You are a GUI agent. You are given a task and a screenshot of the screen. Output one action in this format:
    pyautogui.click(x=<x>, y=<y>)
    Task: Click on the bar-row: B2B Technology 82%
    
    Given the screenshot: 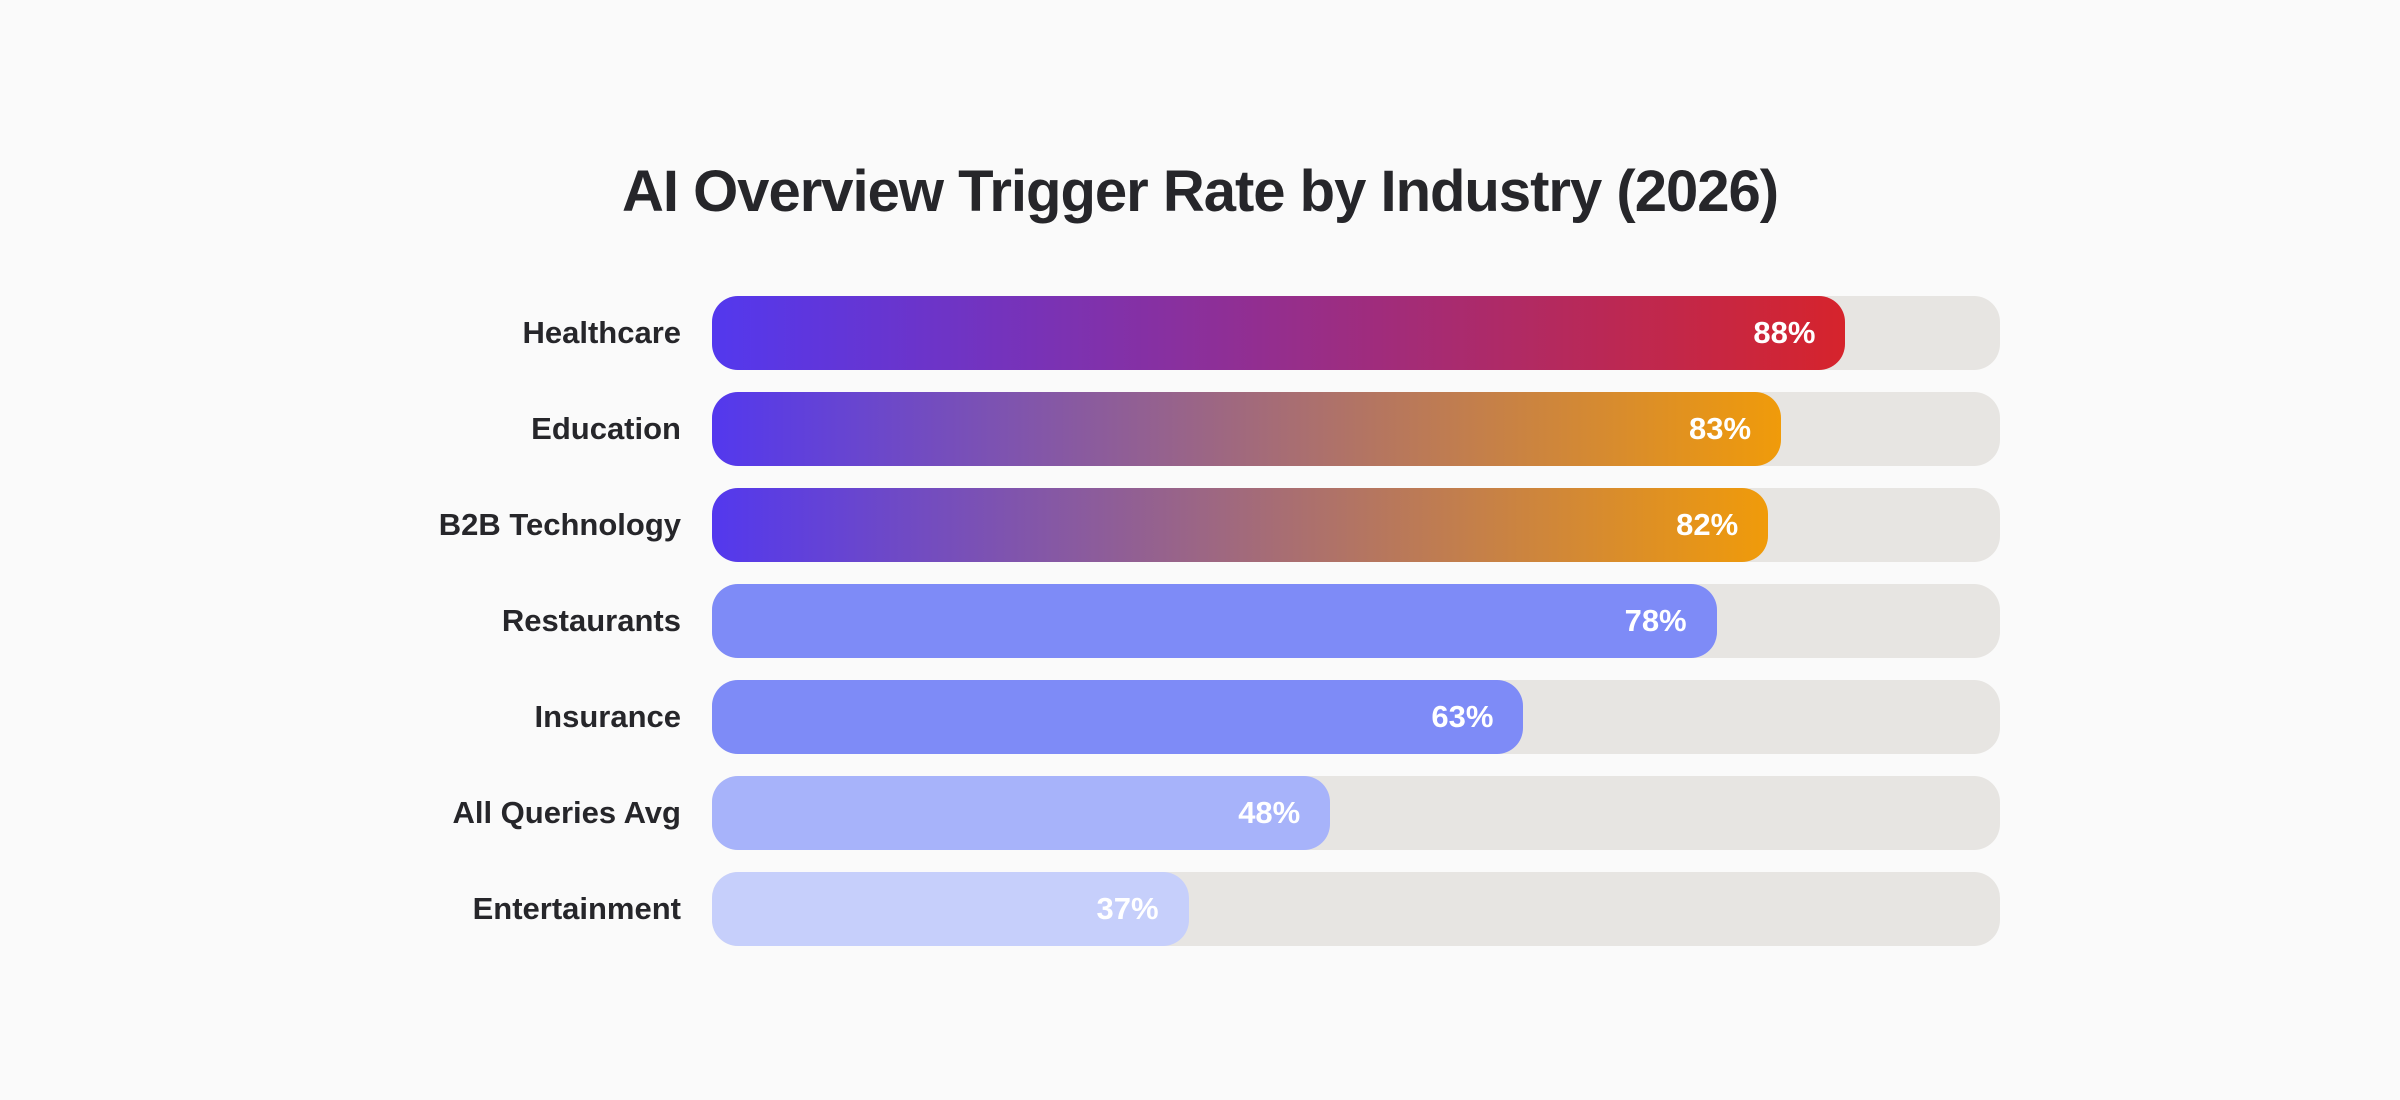 What is the action you would take?
    pyautogui.click(x=1200, y=525)
    